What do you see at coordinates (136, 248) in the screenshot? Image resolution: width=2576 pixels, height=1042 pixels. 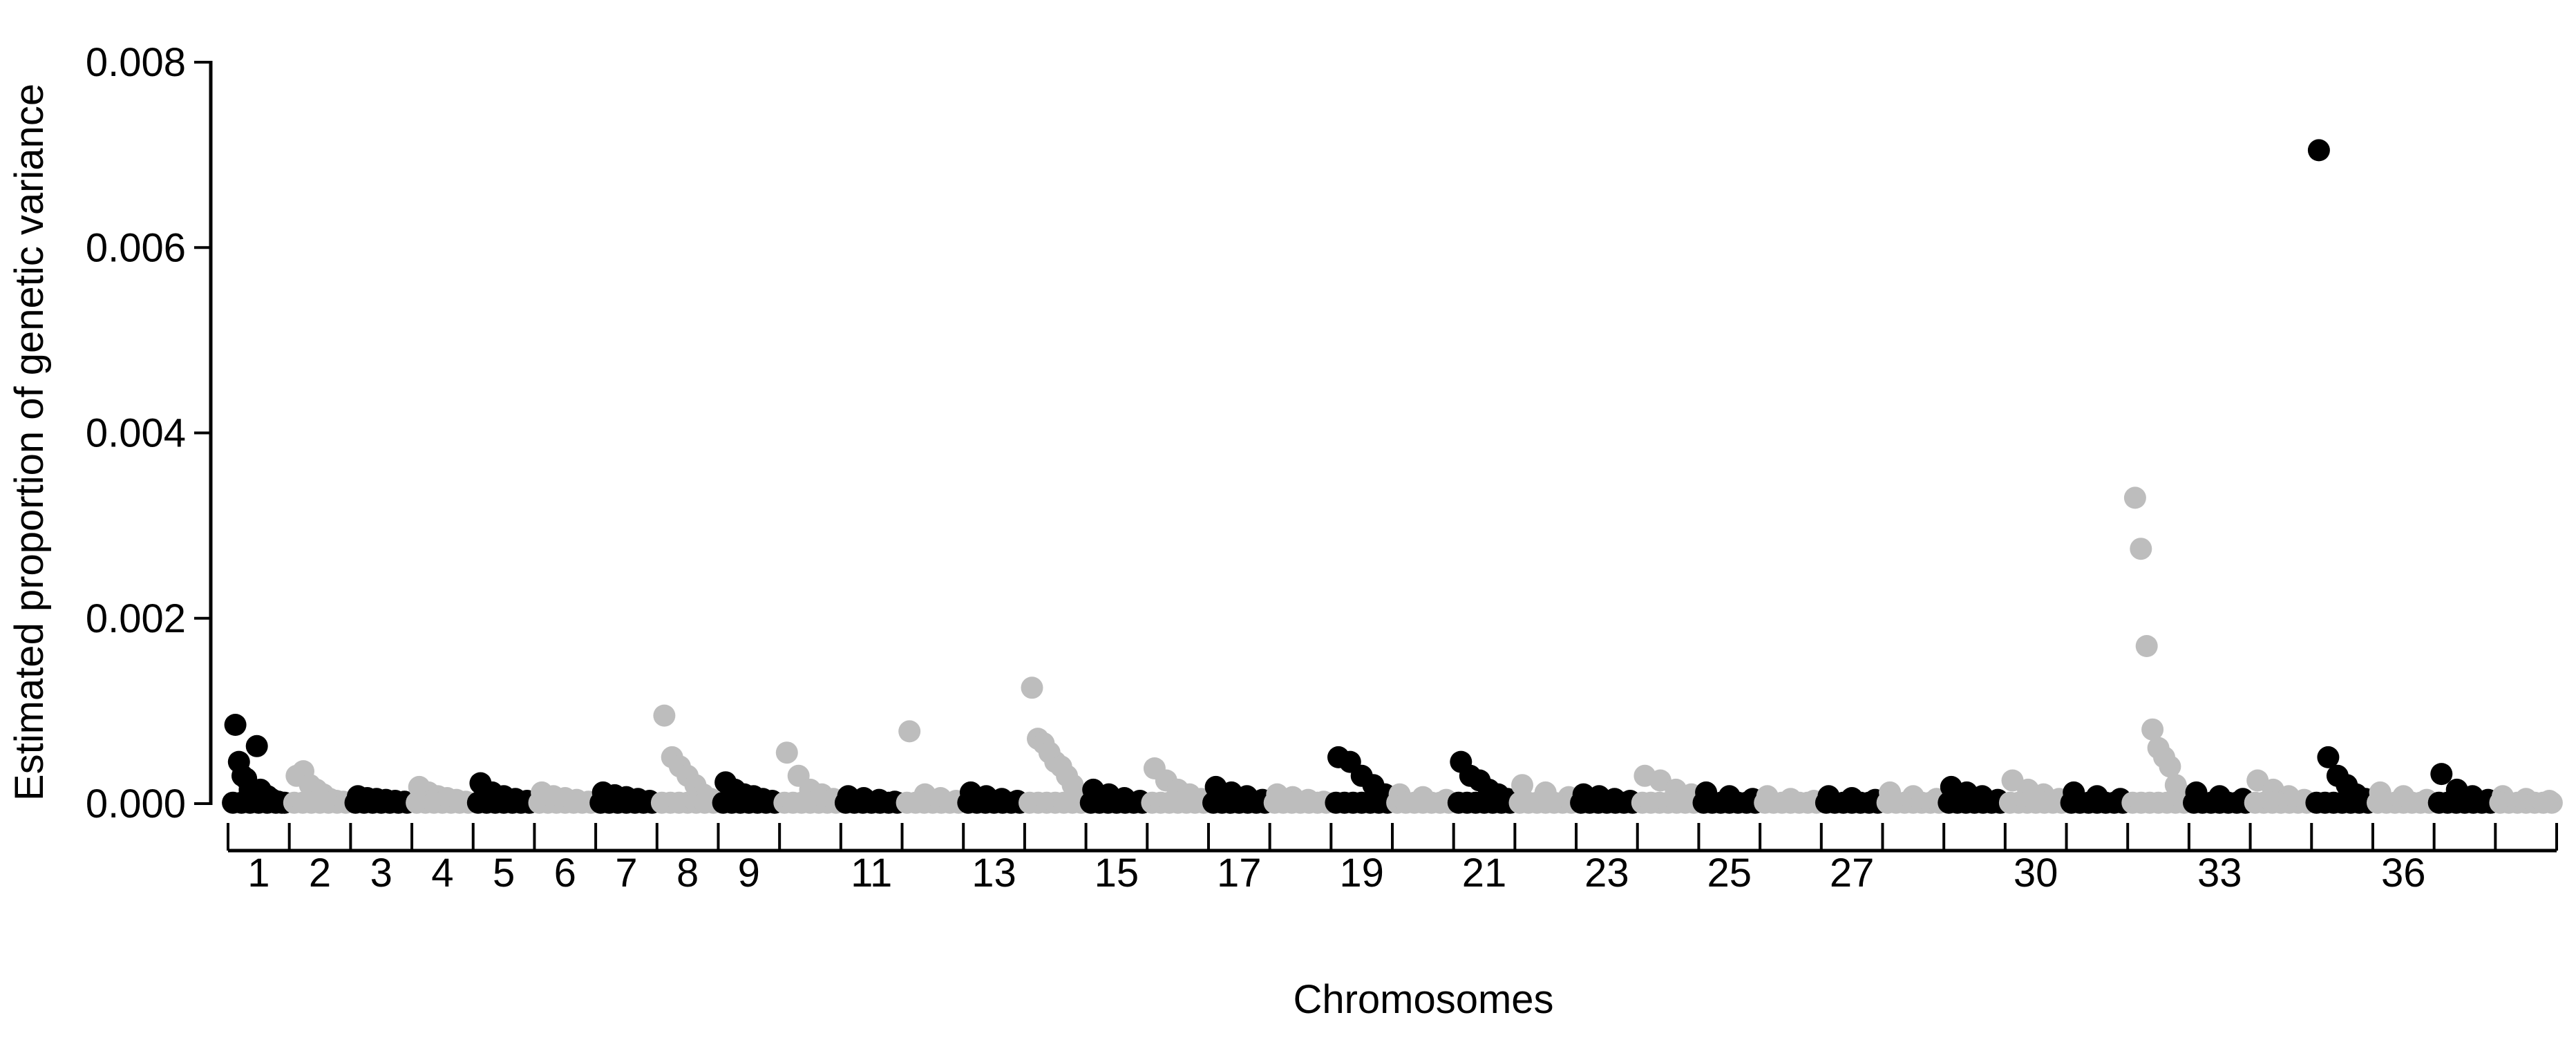 I see `y-tick-label: 0.006` at bounding box center [136, 248].